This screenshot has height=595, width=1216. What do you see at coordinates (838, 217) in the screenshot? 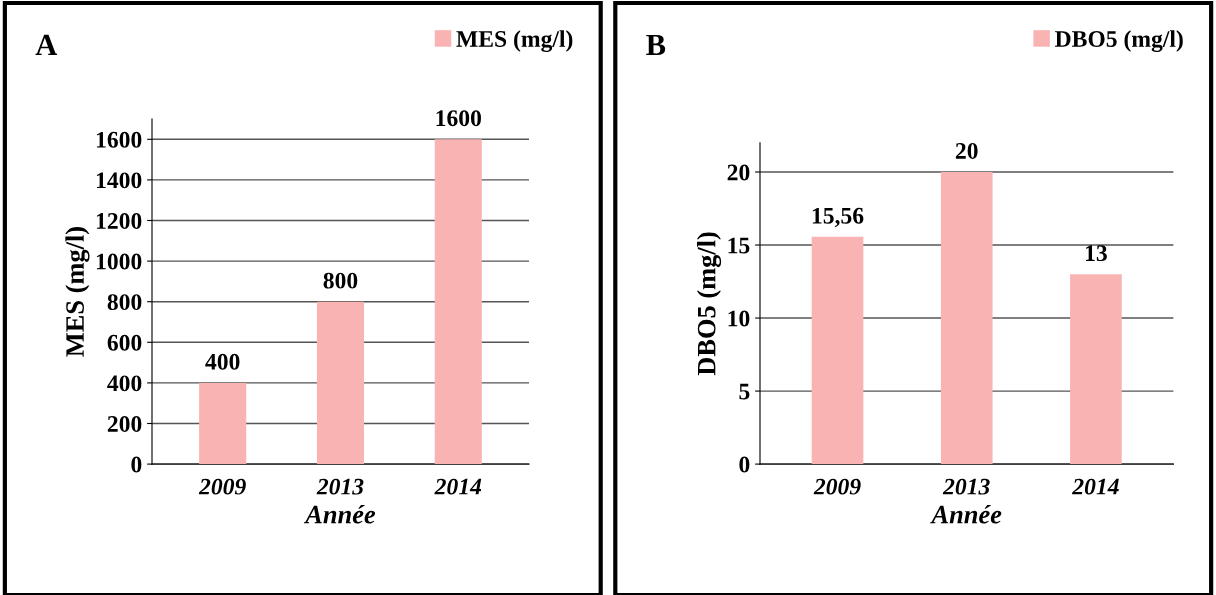
I see `data-label: 15,56` at bounding box center [838, 217].